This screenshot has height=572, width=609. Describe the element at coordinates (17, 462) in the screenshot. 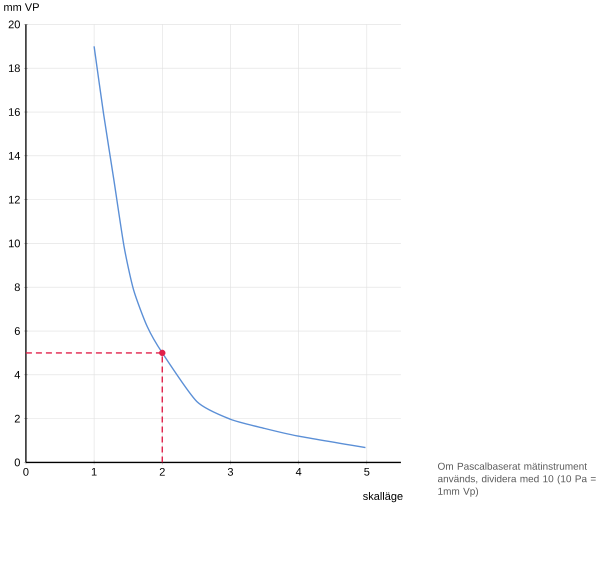

I see `y-tick-label: 0` at that location.